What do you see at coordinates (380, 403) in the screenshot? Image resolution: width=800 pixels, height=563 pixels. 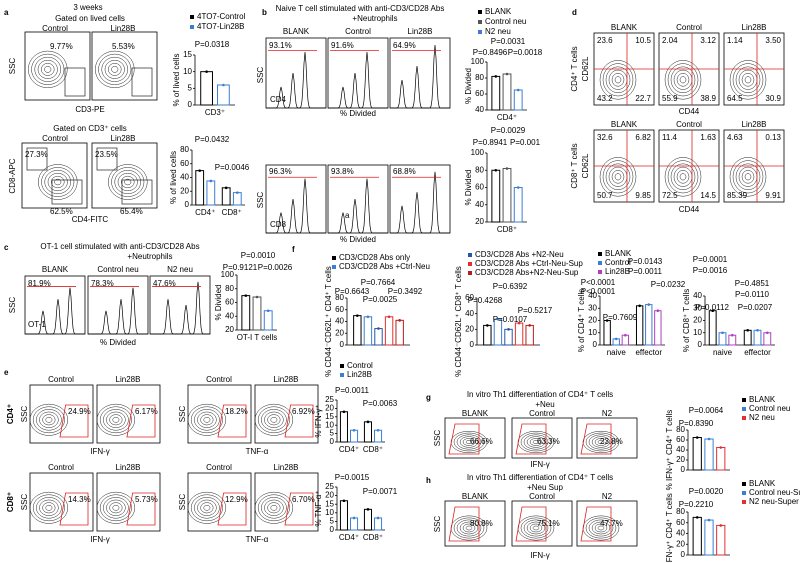 I see `p-value: P=0.0063` at bounding box center [380, 403].